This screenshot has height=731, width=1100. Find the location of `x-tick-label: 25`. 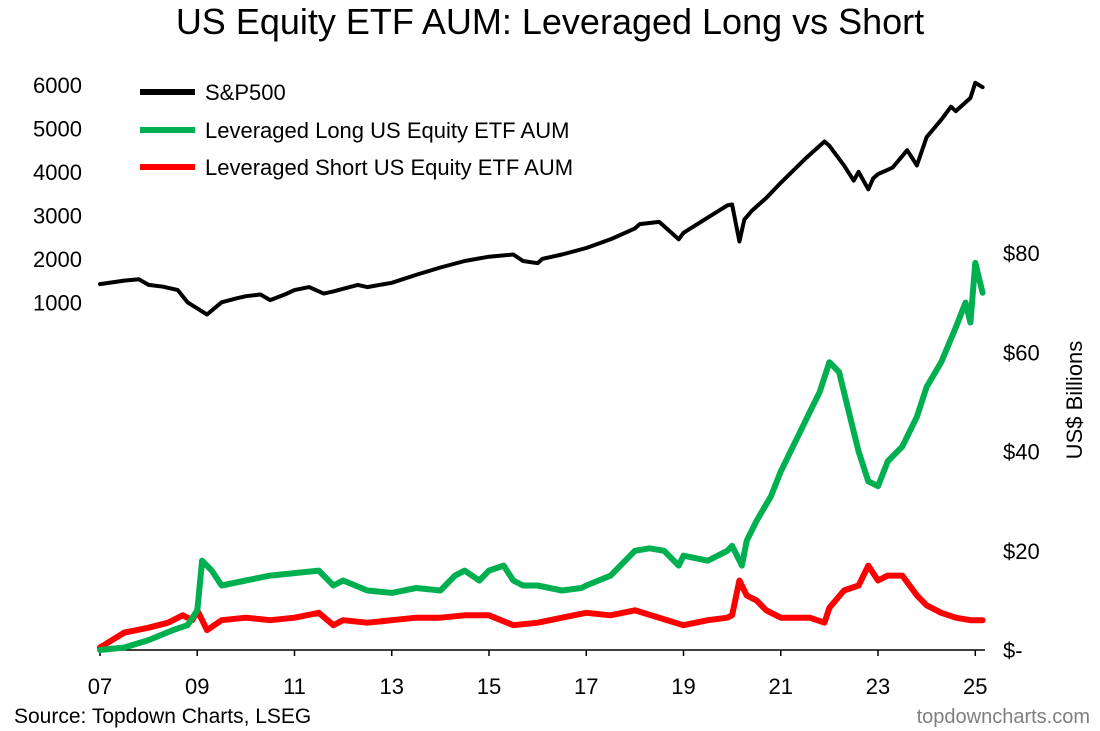

x-tick-label: 25 is located at coordinates (975, 686).